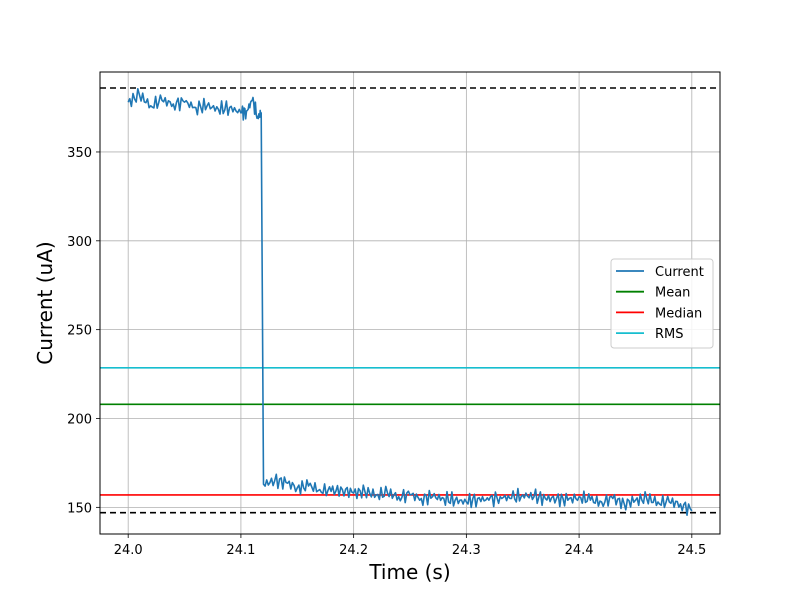 This screenshot has width=800, height=600. What do you see at coordinates (579, 550) in the screenshot?
I see `x-tick-label: 24.4` at bounding box center [579, 550].